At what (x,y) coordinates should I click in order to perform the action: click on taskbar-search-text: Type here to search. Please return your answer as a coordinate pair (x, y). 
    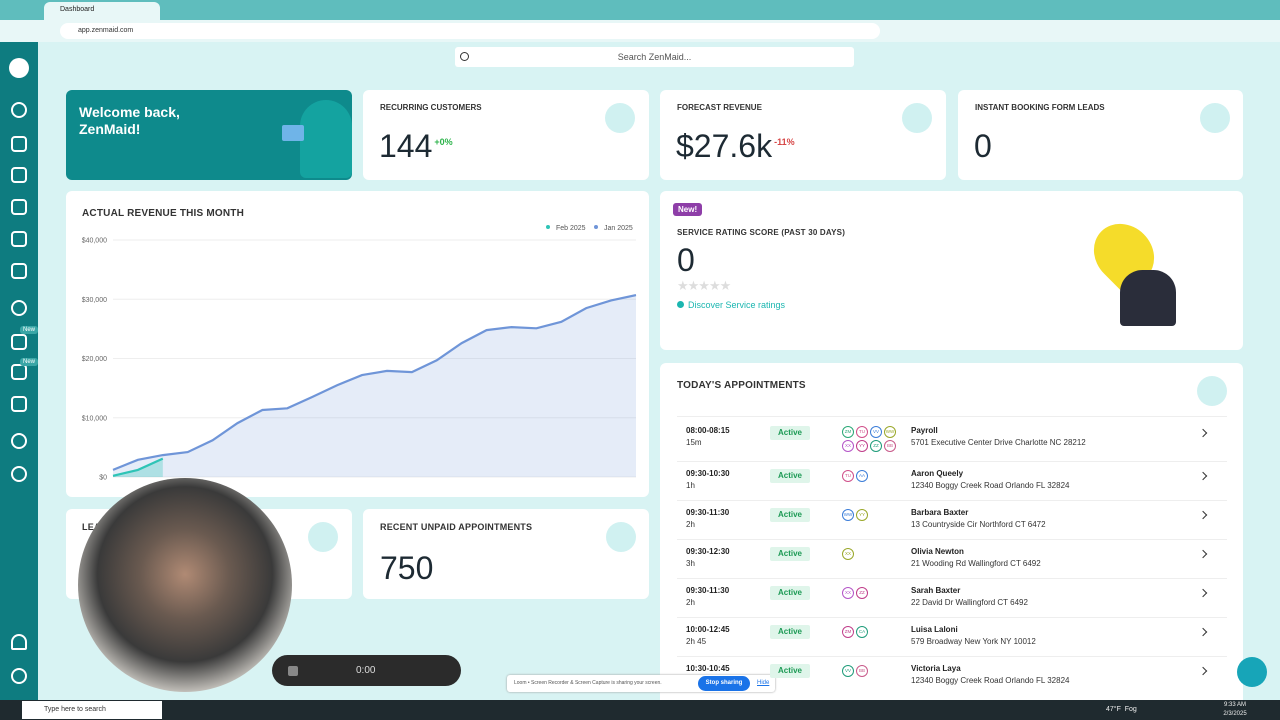
    Looking at the image, I should click on (75, 709).